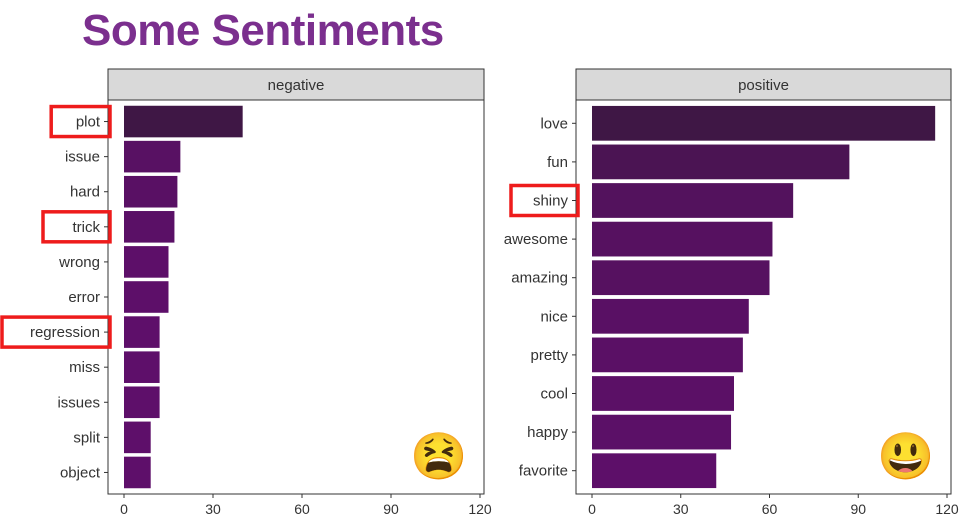 The width and height of the screenshot is (971, 523). I want to click on y-tick-label-error: error, so click(84, 297).